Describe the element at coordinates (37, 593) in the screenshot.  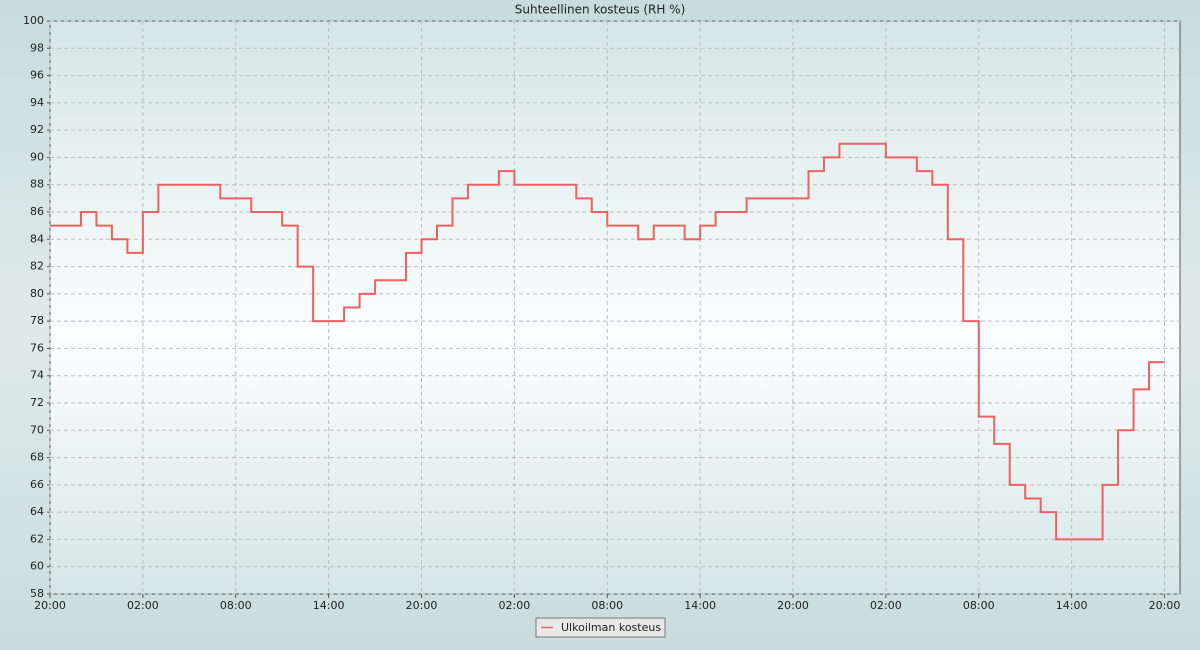
I see `y-tick-label: 58` at that location.